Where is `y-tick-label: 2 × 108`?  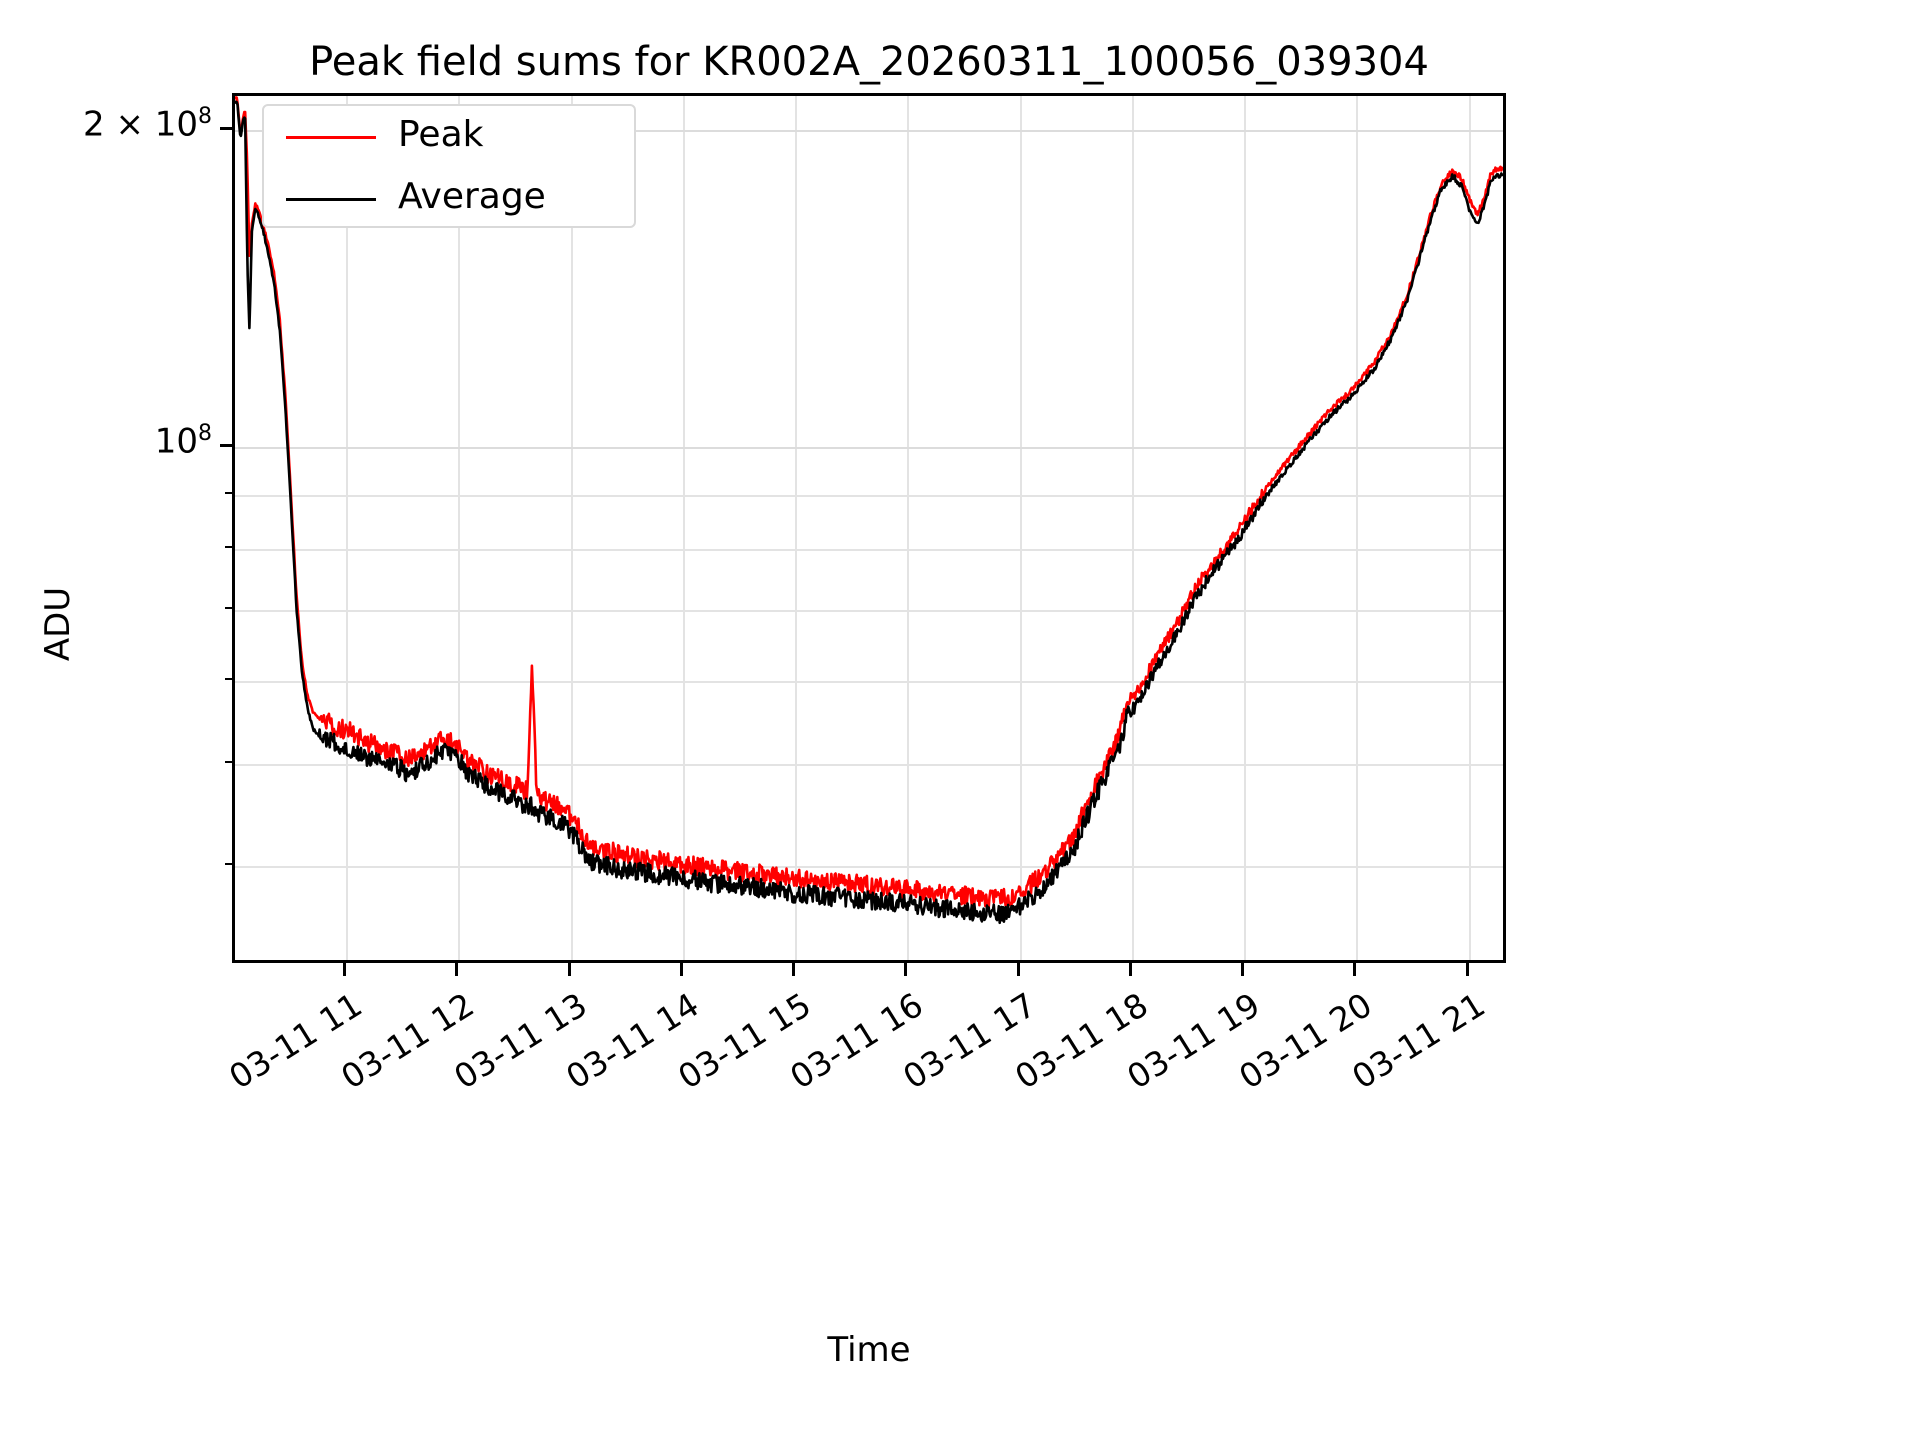
y-tick-label: 2 × 108 is located at coordinates (147, 124).